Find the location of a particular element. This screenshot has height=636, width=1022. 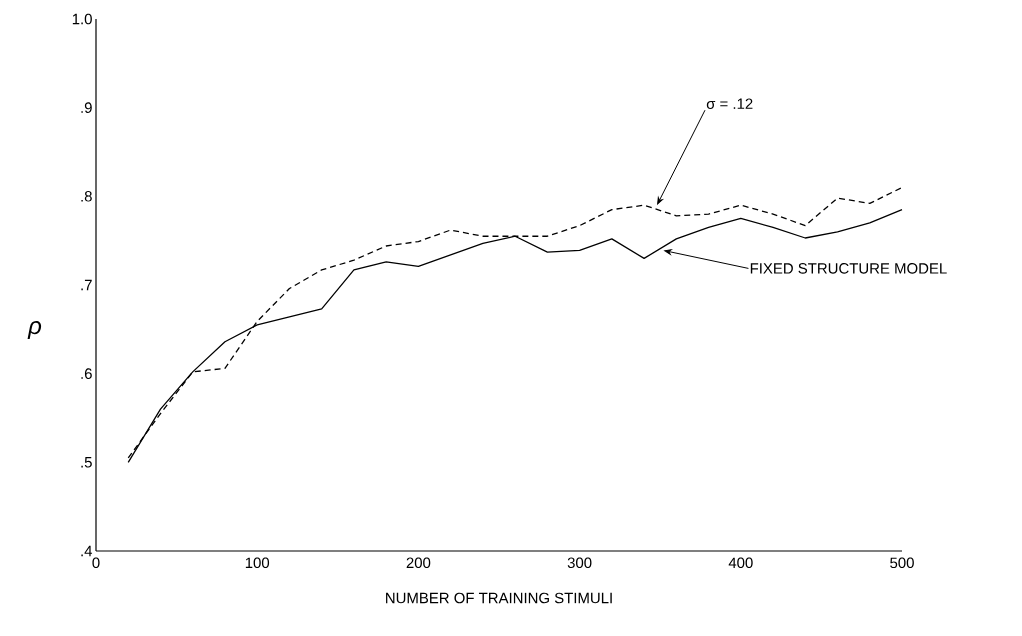

x-tick-label: 200 is located at coordinates (418, 563).